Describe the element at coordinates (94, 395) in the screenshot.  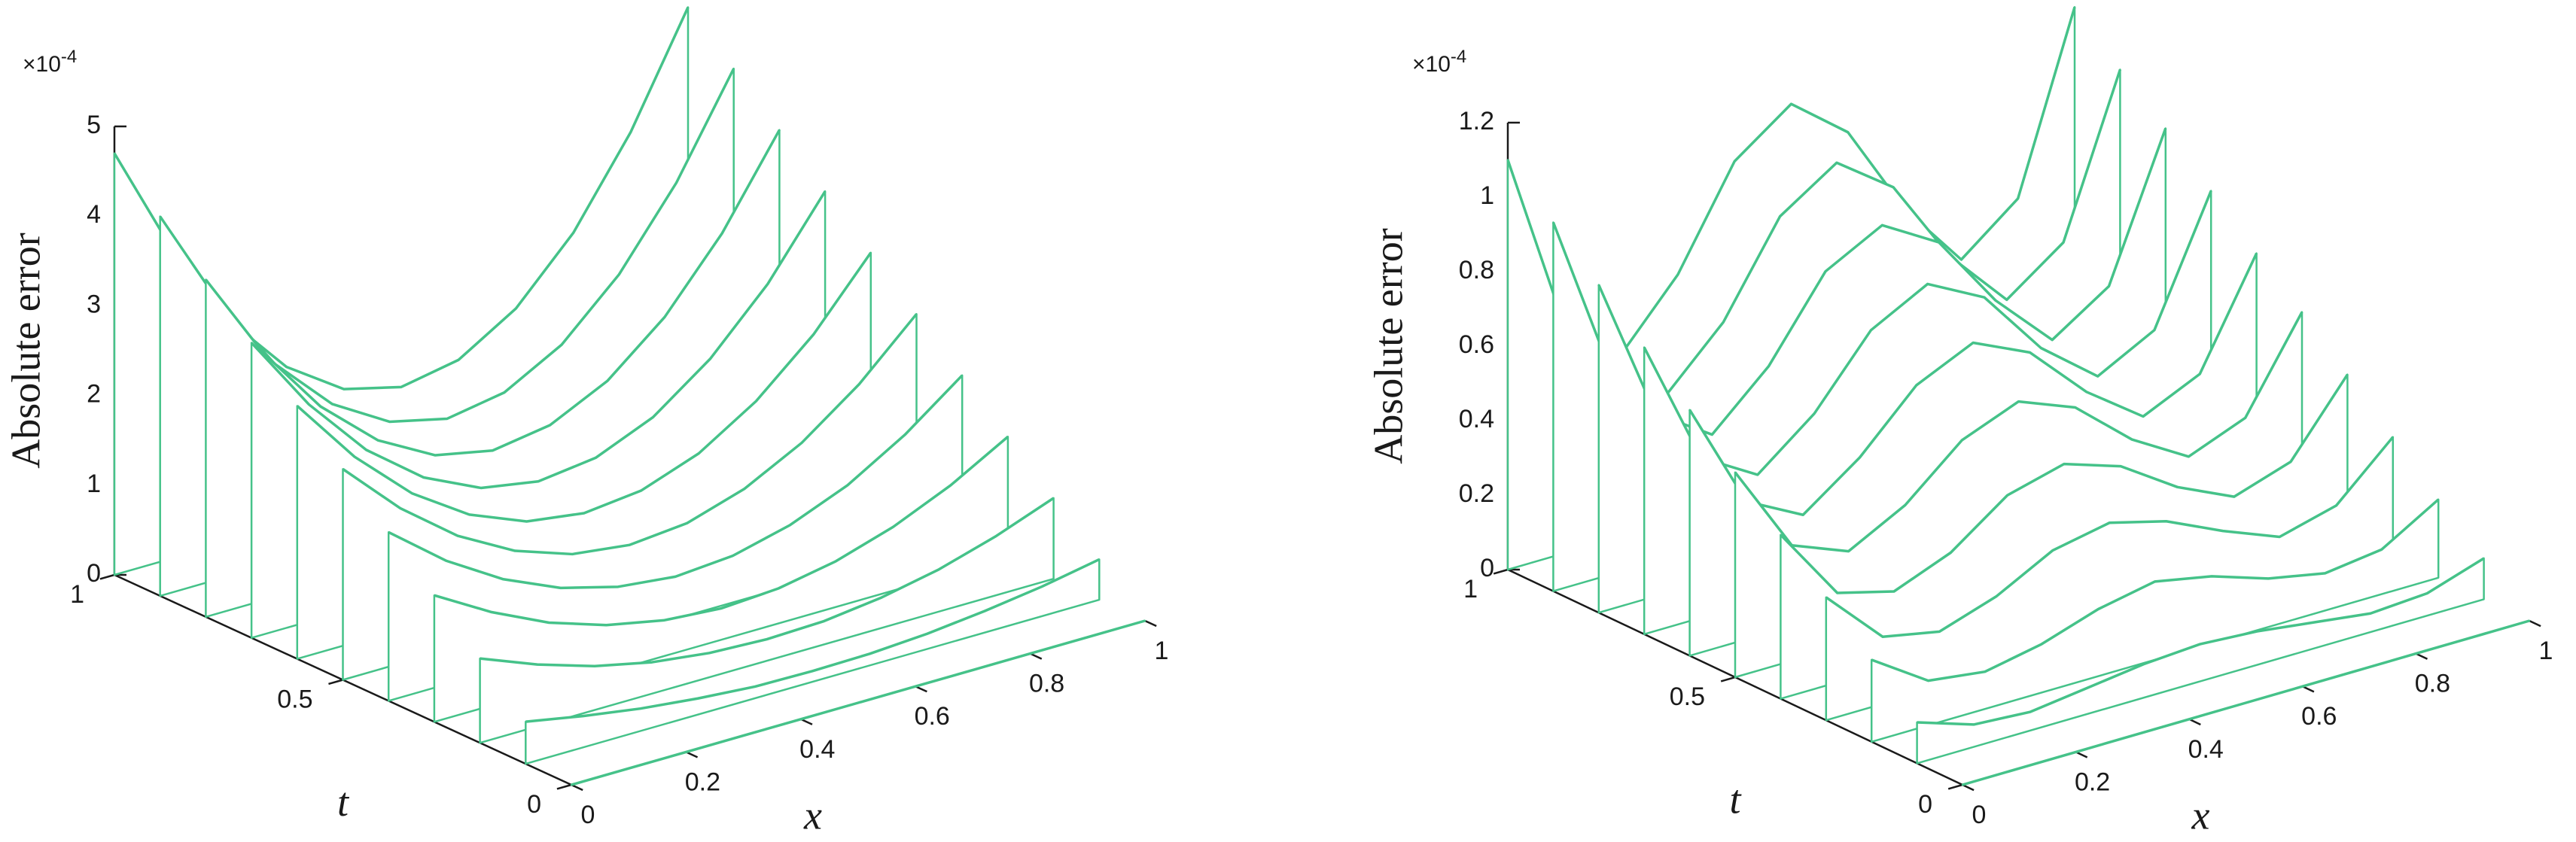
I see `z-tick-label: 2` at that location.